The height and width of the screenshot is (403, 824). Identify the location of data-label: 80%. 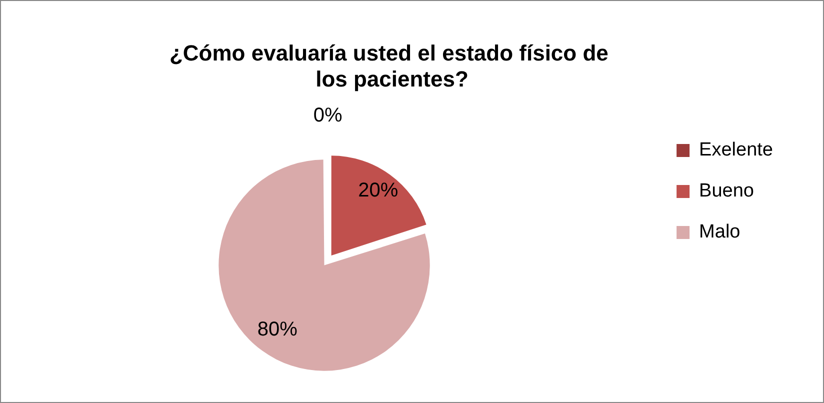
(277, 329).